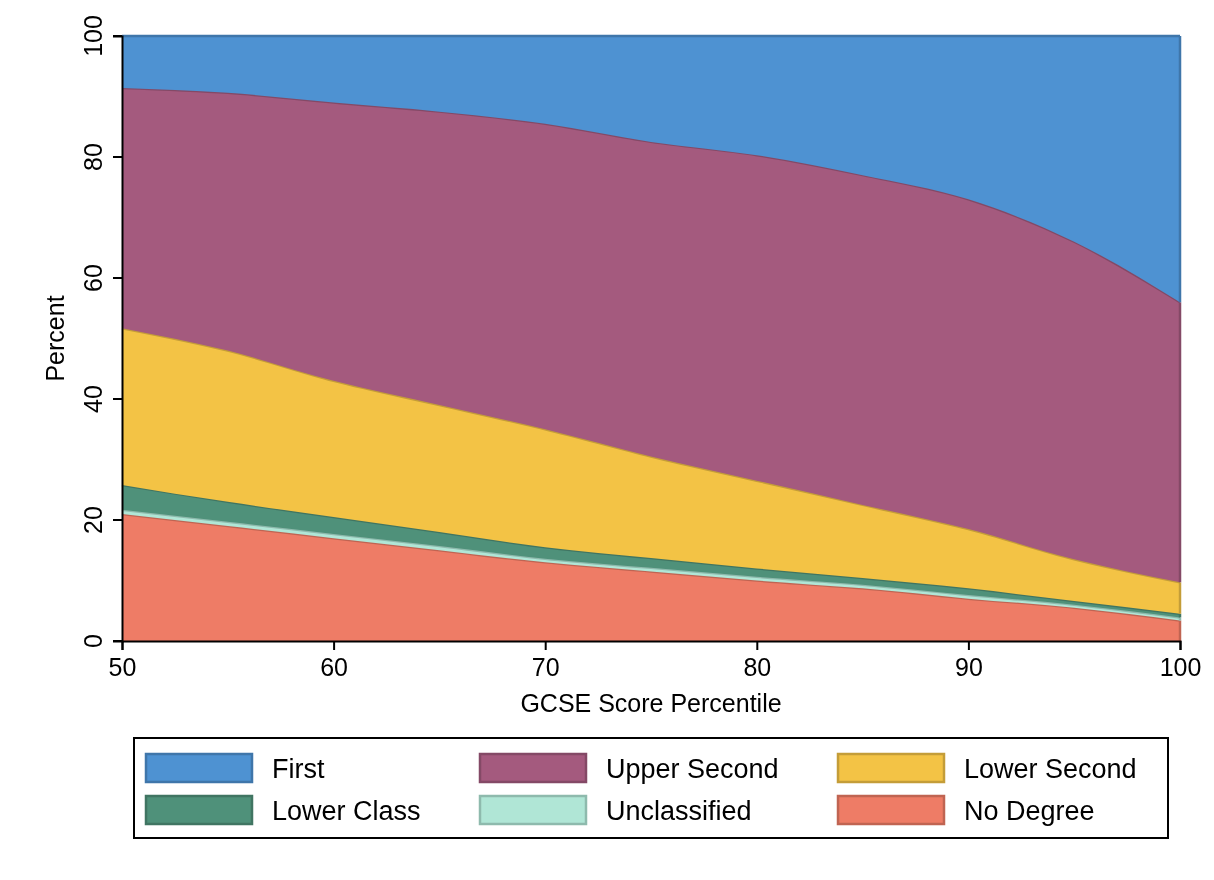 This screenshot has width=1214, height=880. I want to click on legend-label: Lower Class, so click(346, 811).